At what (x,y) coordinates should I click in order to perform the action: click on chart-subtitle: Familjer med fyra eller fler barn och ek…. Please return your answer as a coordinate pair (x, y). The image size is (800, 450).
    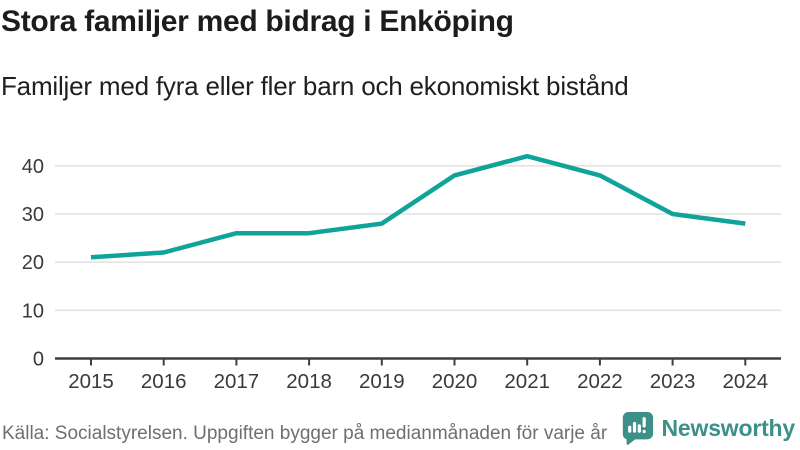
    Looking at the image, I should click on (315, 86).